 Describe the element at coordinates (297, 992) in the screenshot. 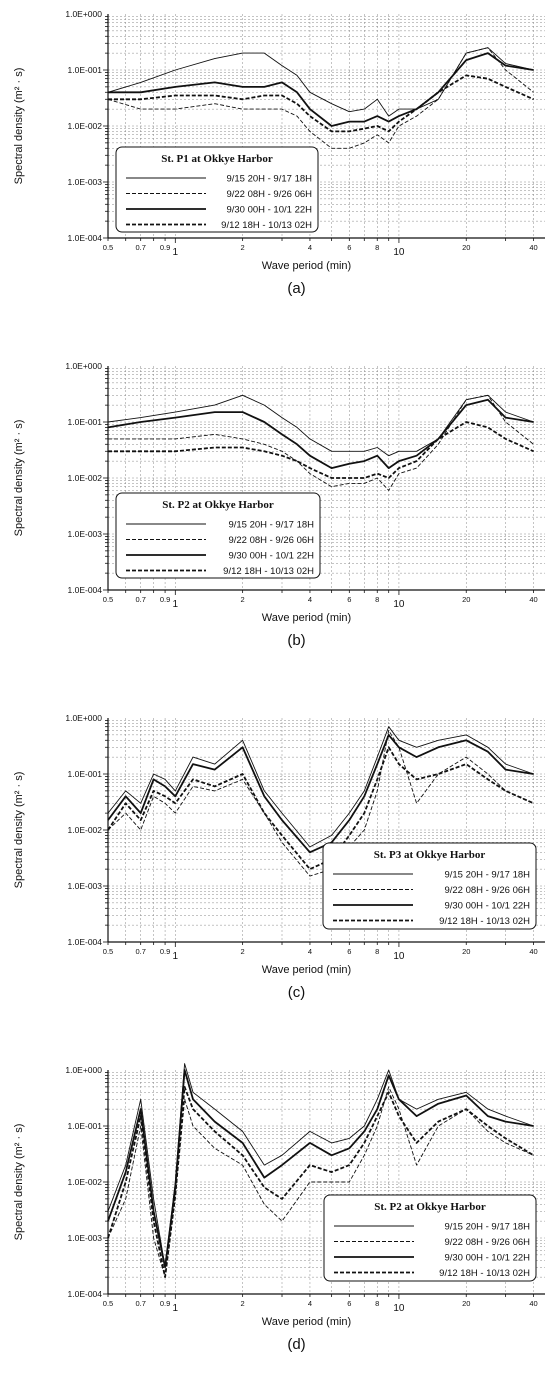

I see `panel-label: (c)` at that location.